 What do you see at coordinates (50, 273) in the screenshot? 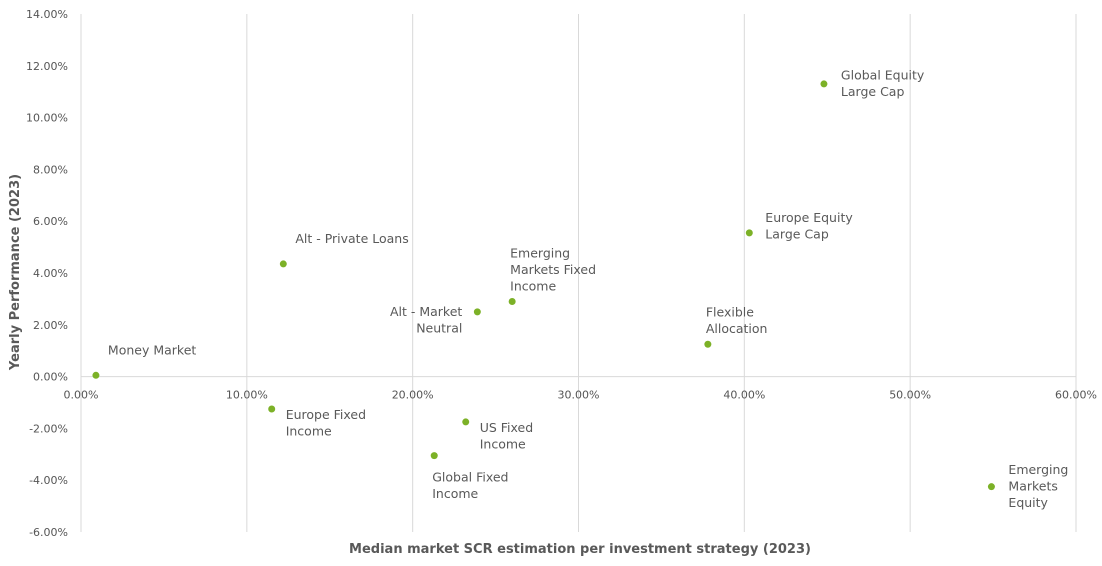
I see `y-tick-label: 4.00%` at bounding box center [50, 273].